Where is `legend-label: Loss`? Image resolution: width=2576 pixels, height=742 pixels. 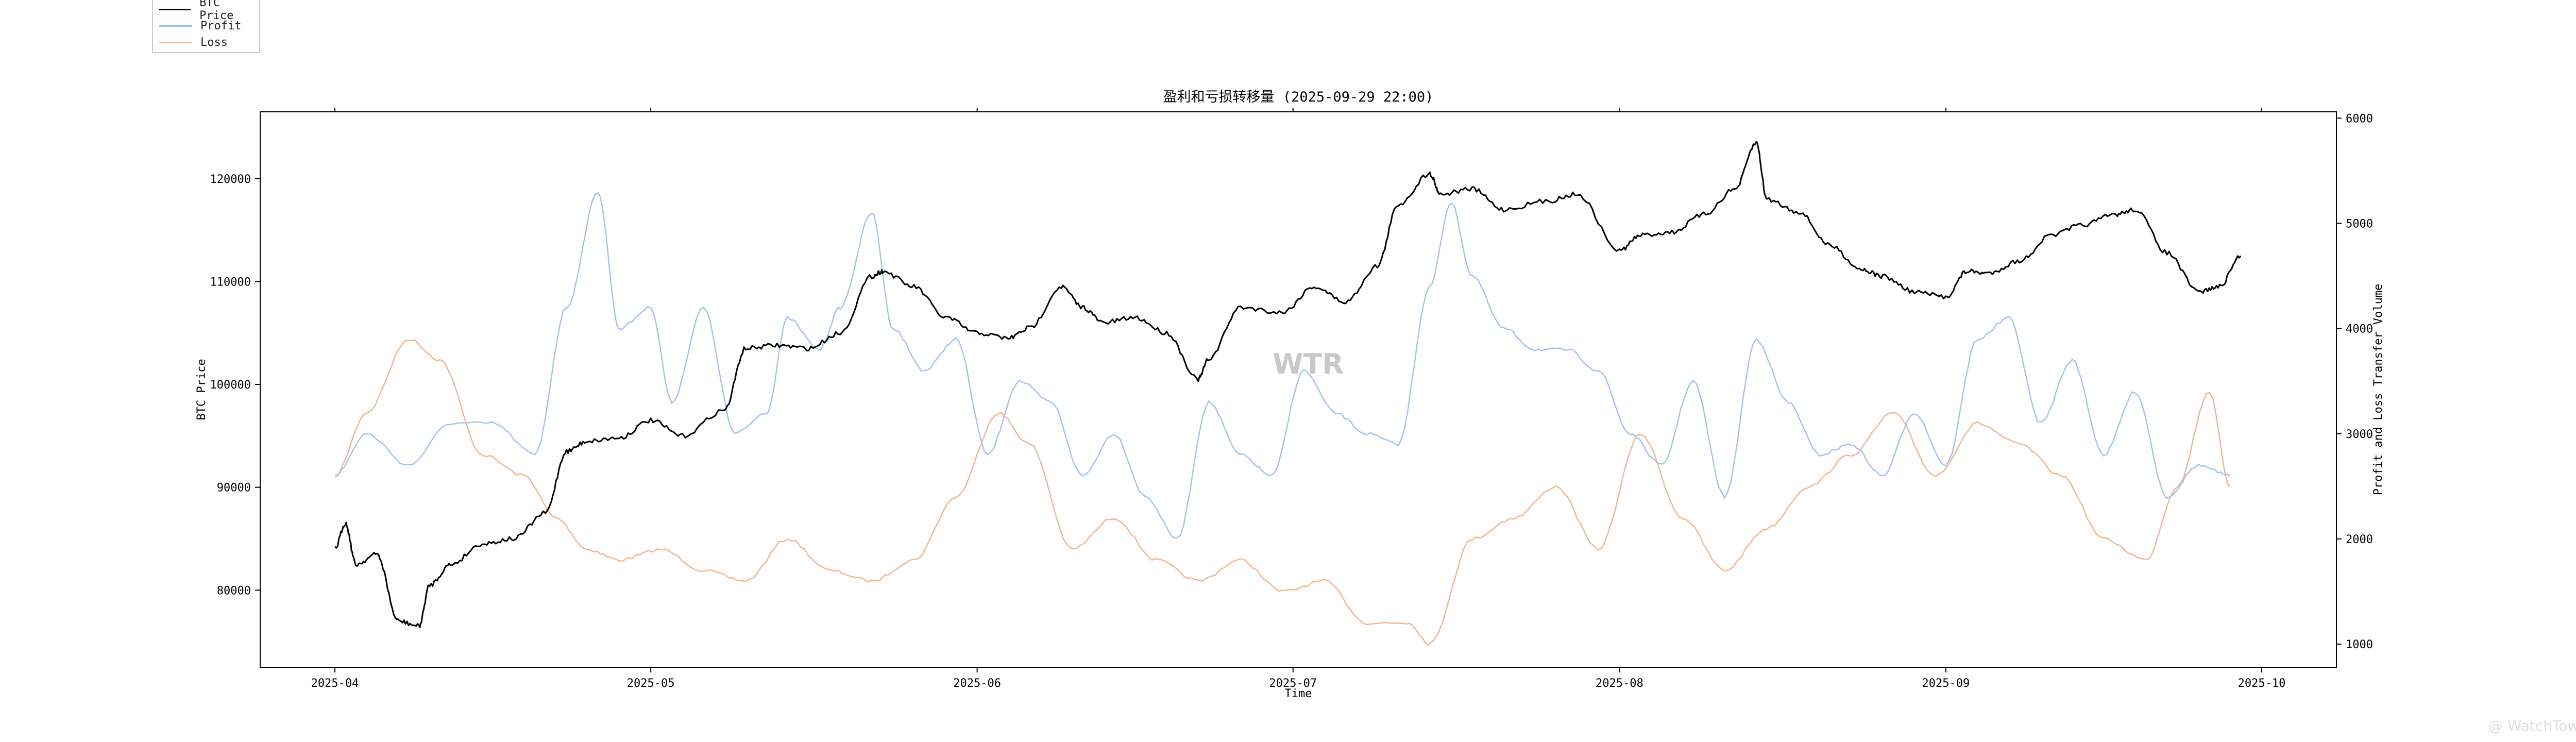 legend-label: Loss is located at coordinates (214, 42).